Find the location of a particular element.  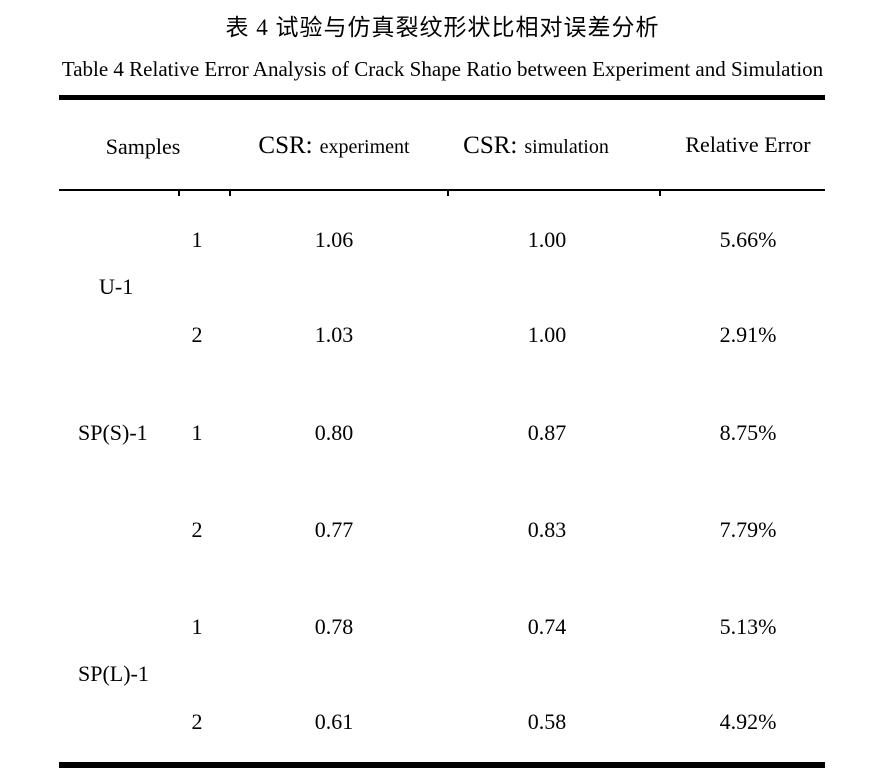

csr-simulation-value: 0.74 is located at coordinates (547, 626).